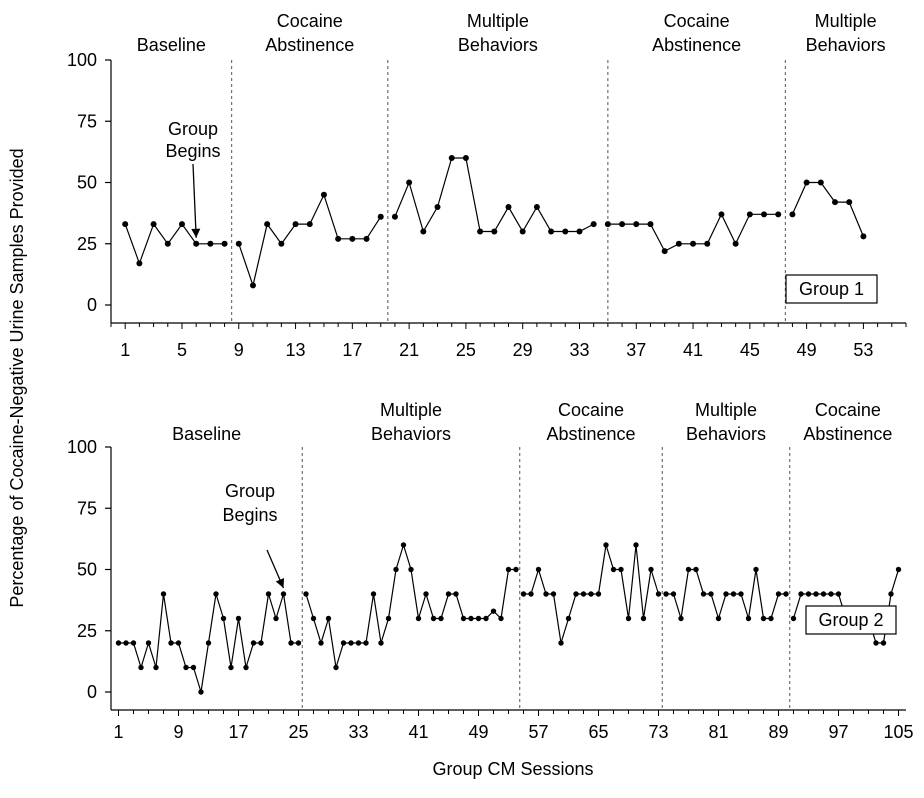 The image size is (924, 798). Describe the element at coordinates (125, 350) in the screenshot. I see `x-tick-label: 1` at that location.